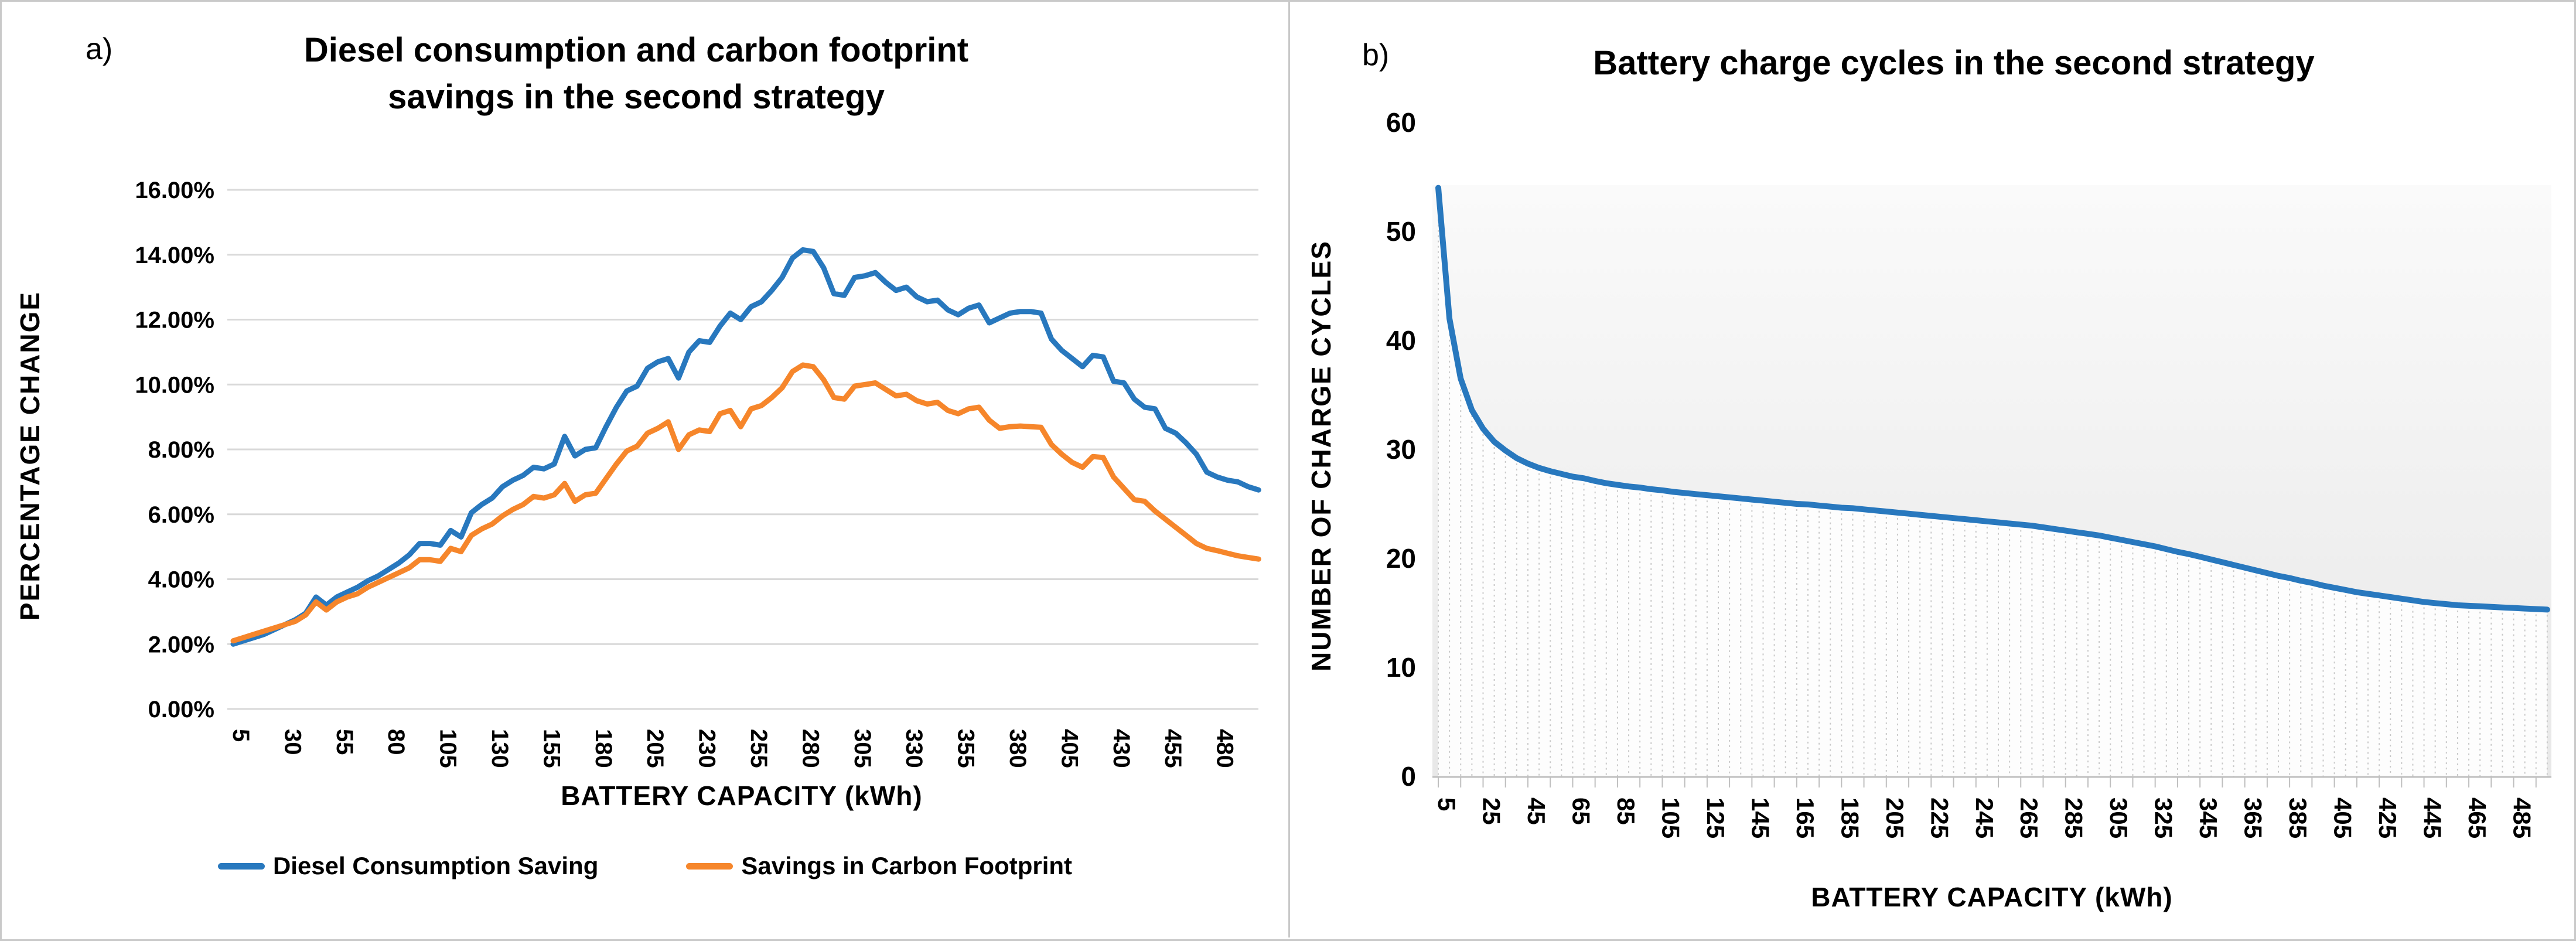 This screenshot has height=941, width=2576. I want to click on chart-a-x-tick-label: 305, so click(862, 749).